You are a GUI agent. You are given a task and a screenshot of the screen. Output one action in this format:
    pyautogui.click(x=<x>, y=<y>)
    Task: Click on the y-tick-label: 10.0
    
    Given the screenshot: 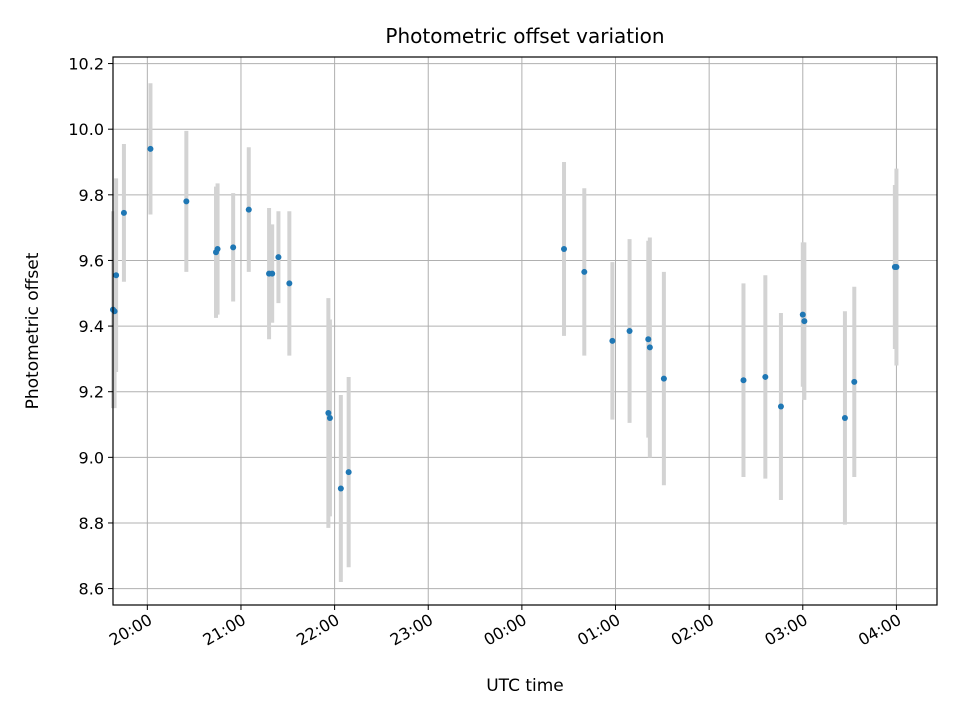 What is the action you would take?
    pyautogui.click(x=86, y=129)
    